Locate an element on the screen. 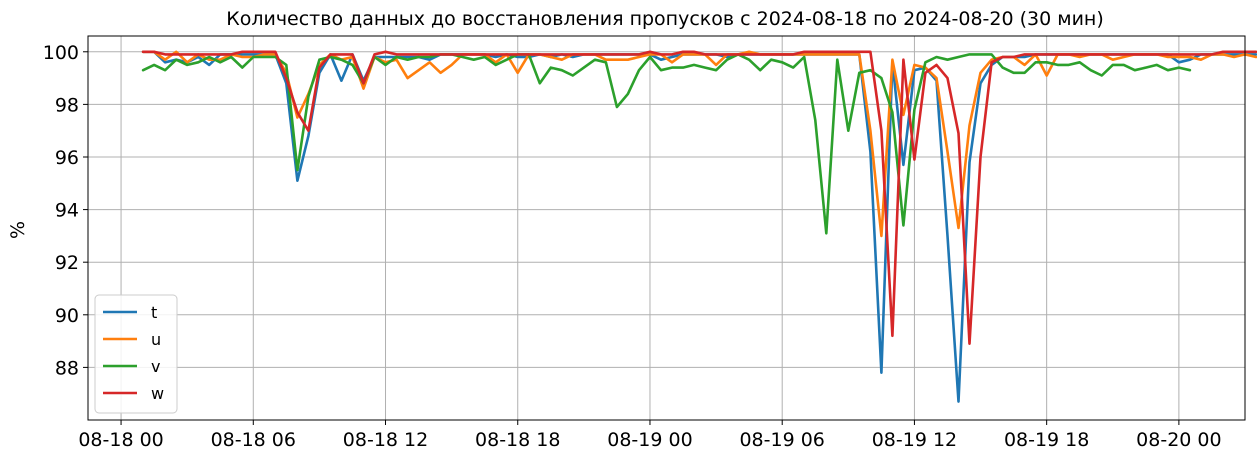 This screenshot has height=459, width=1257. x-tick-label: 08-19 00 is located at coordinates (649, 440).